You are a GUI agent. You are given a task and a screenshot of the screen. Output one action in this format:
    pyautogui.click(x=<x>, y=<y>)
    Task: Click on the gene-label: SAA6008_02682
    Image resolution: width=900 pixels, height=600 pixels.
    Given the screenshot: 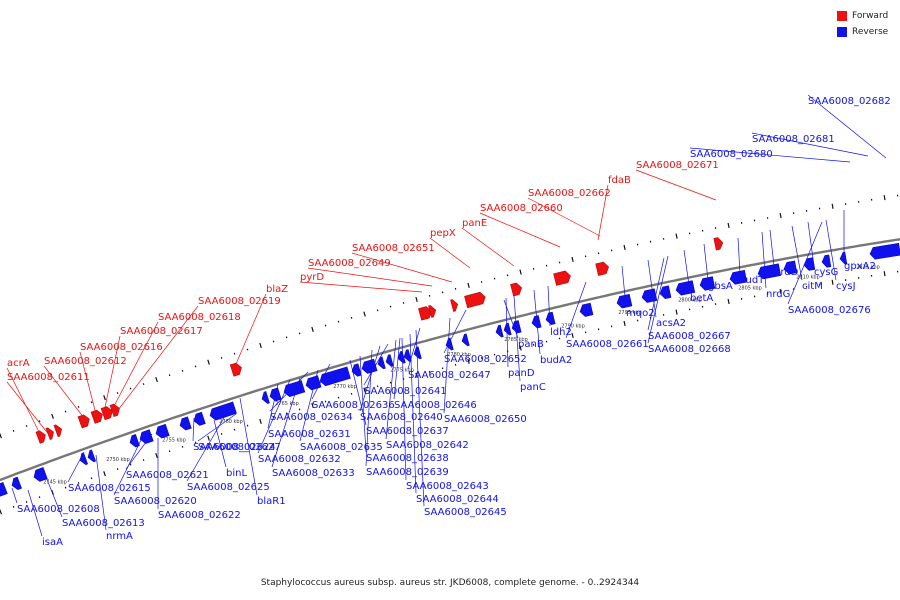 What is the action you would take?
    pyautogui.click(x=849, y=101)
    